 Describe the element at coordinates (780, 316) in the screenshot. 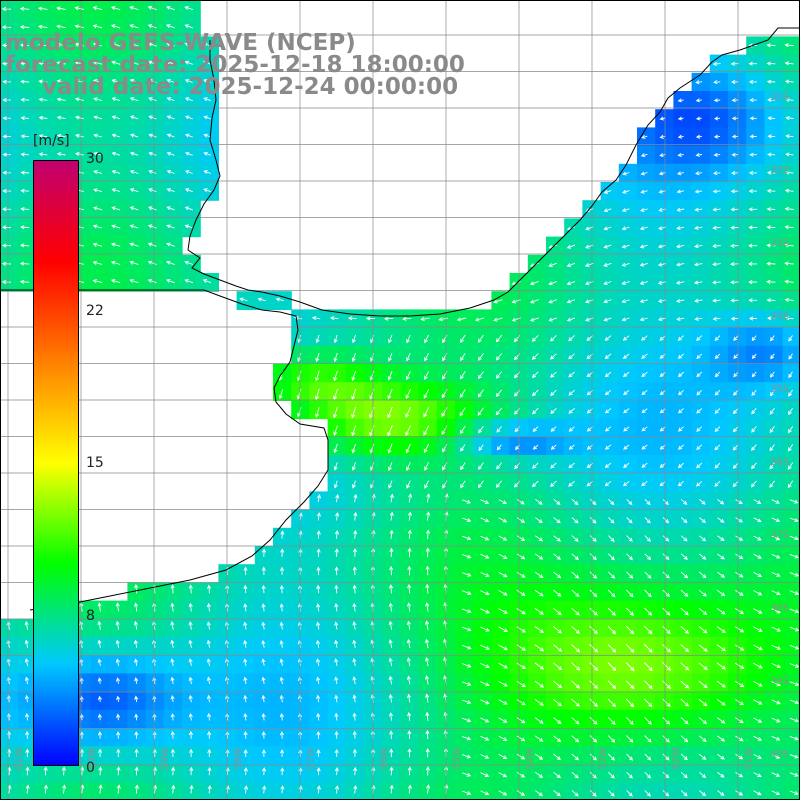

I see `lat-label: 34S` at that location.